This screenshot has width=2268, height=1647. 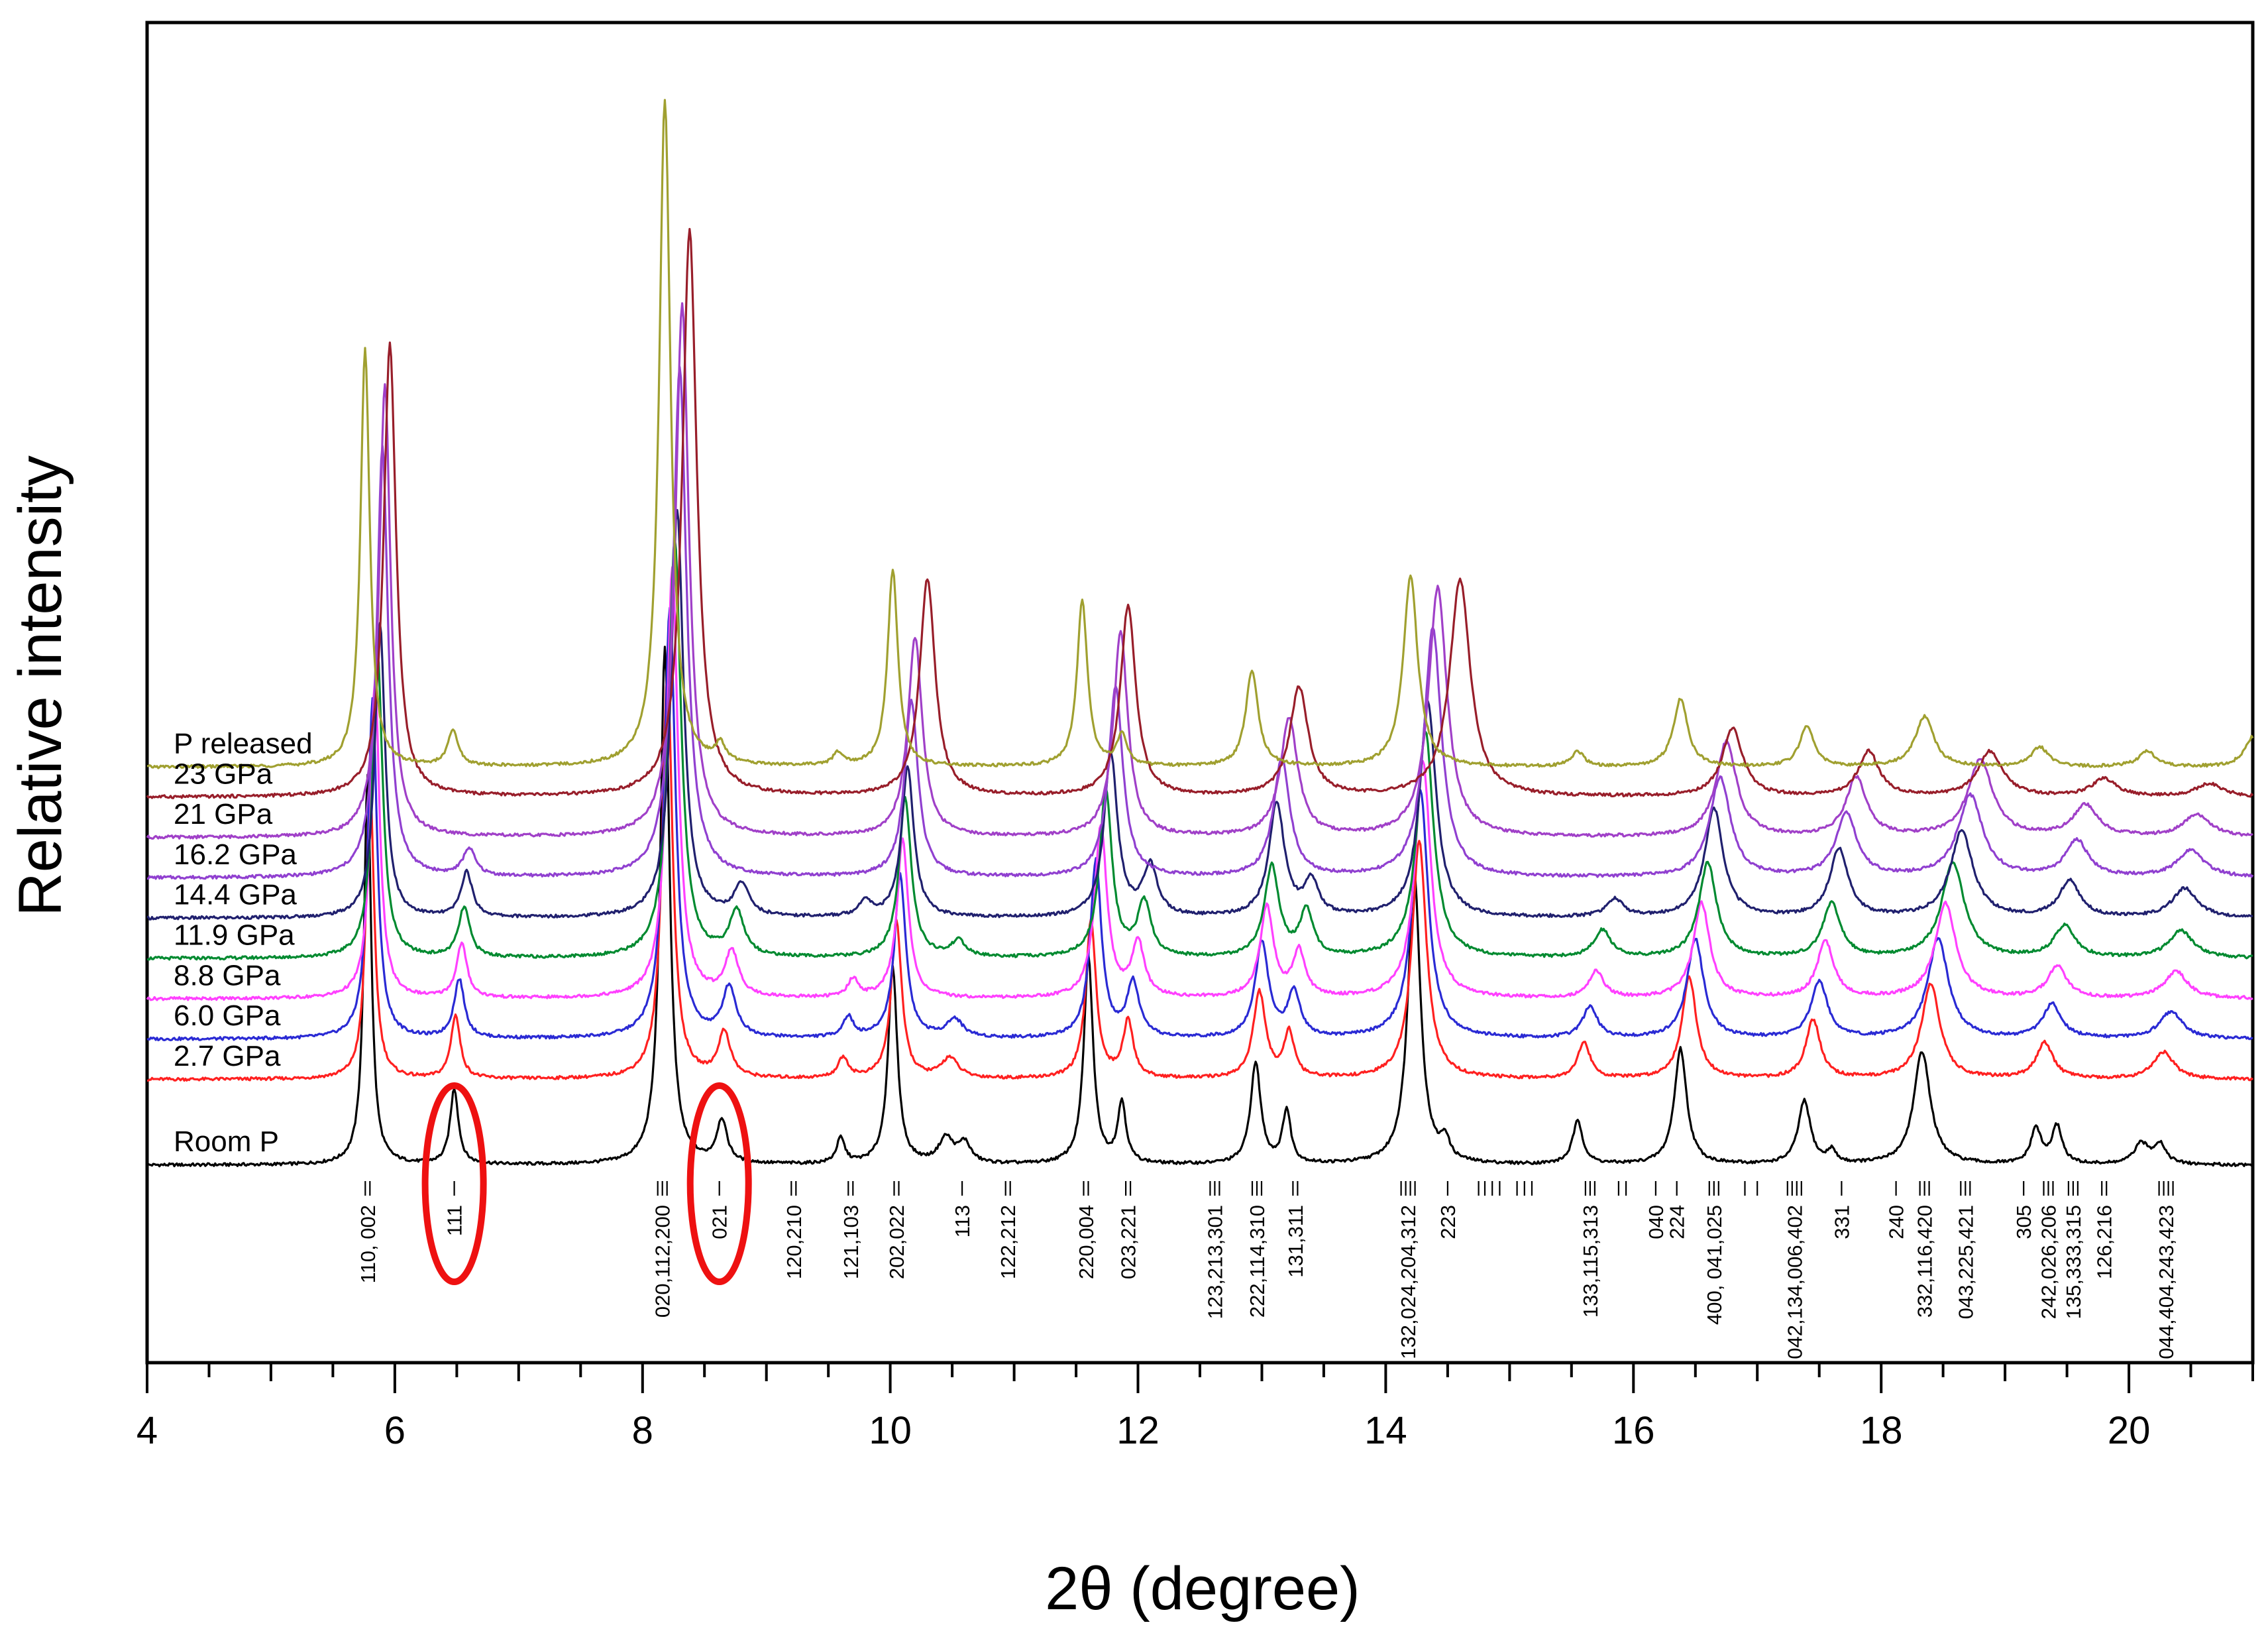 What do you see at coordinates (794, 1242) in the screenshot?
I see `reflection-label: 120,210` at bounding box center [794, 1242].